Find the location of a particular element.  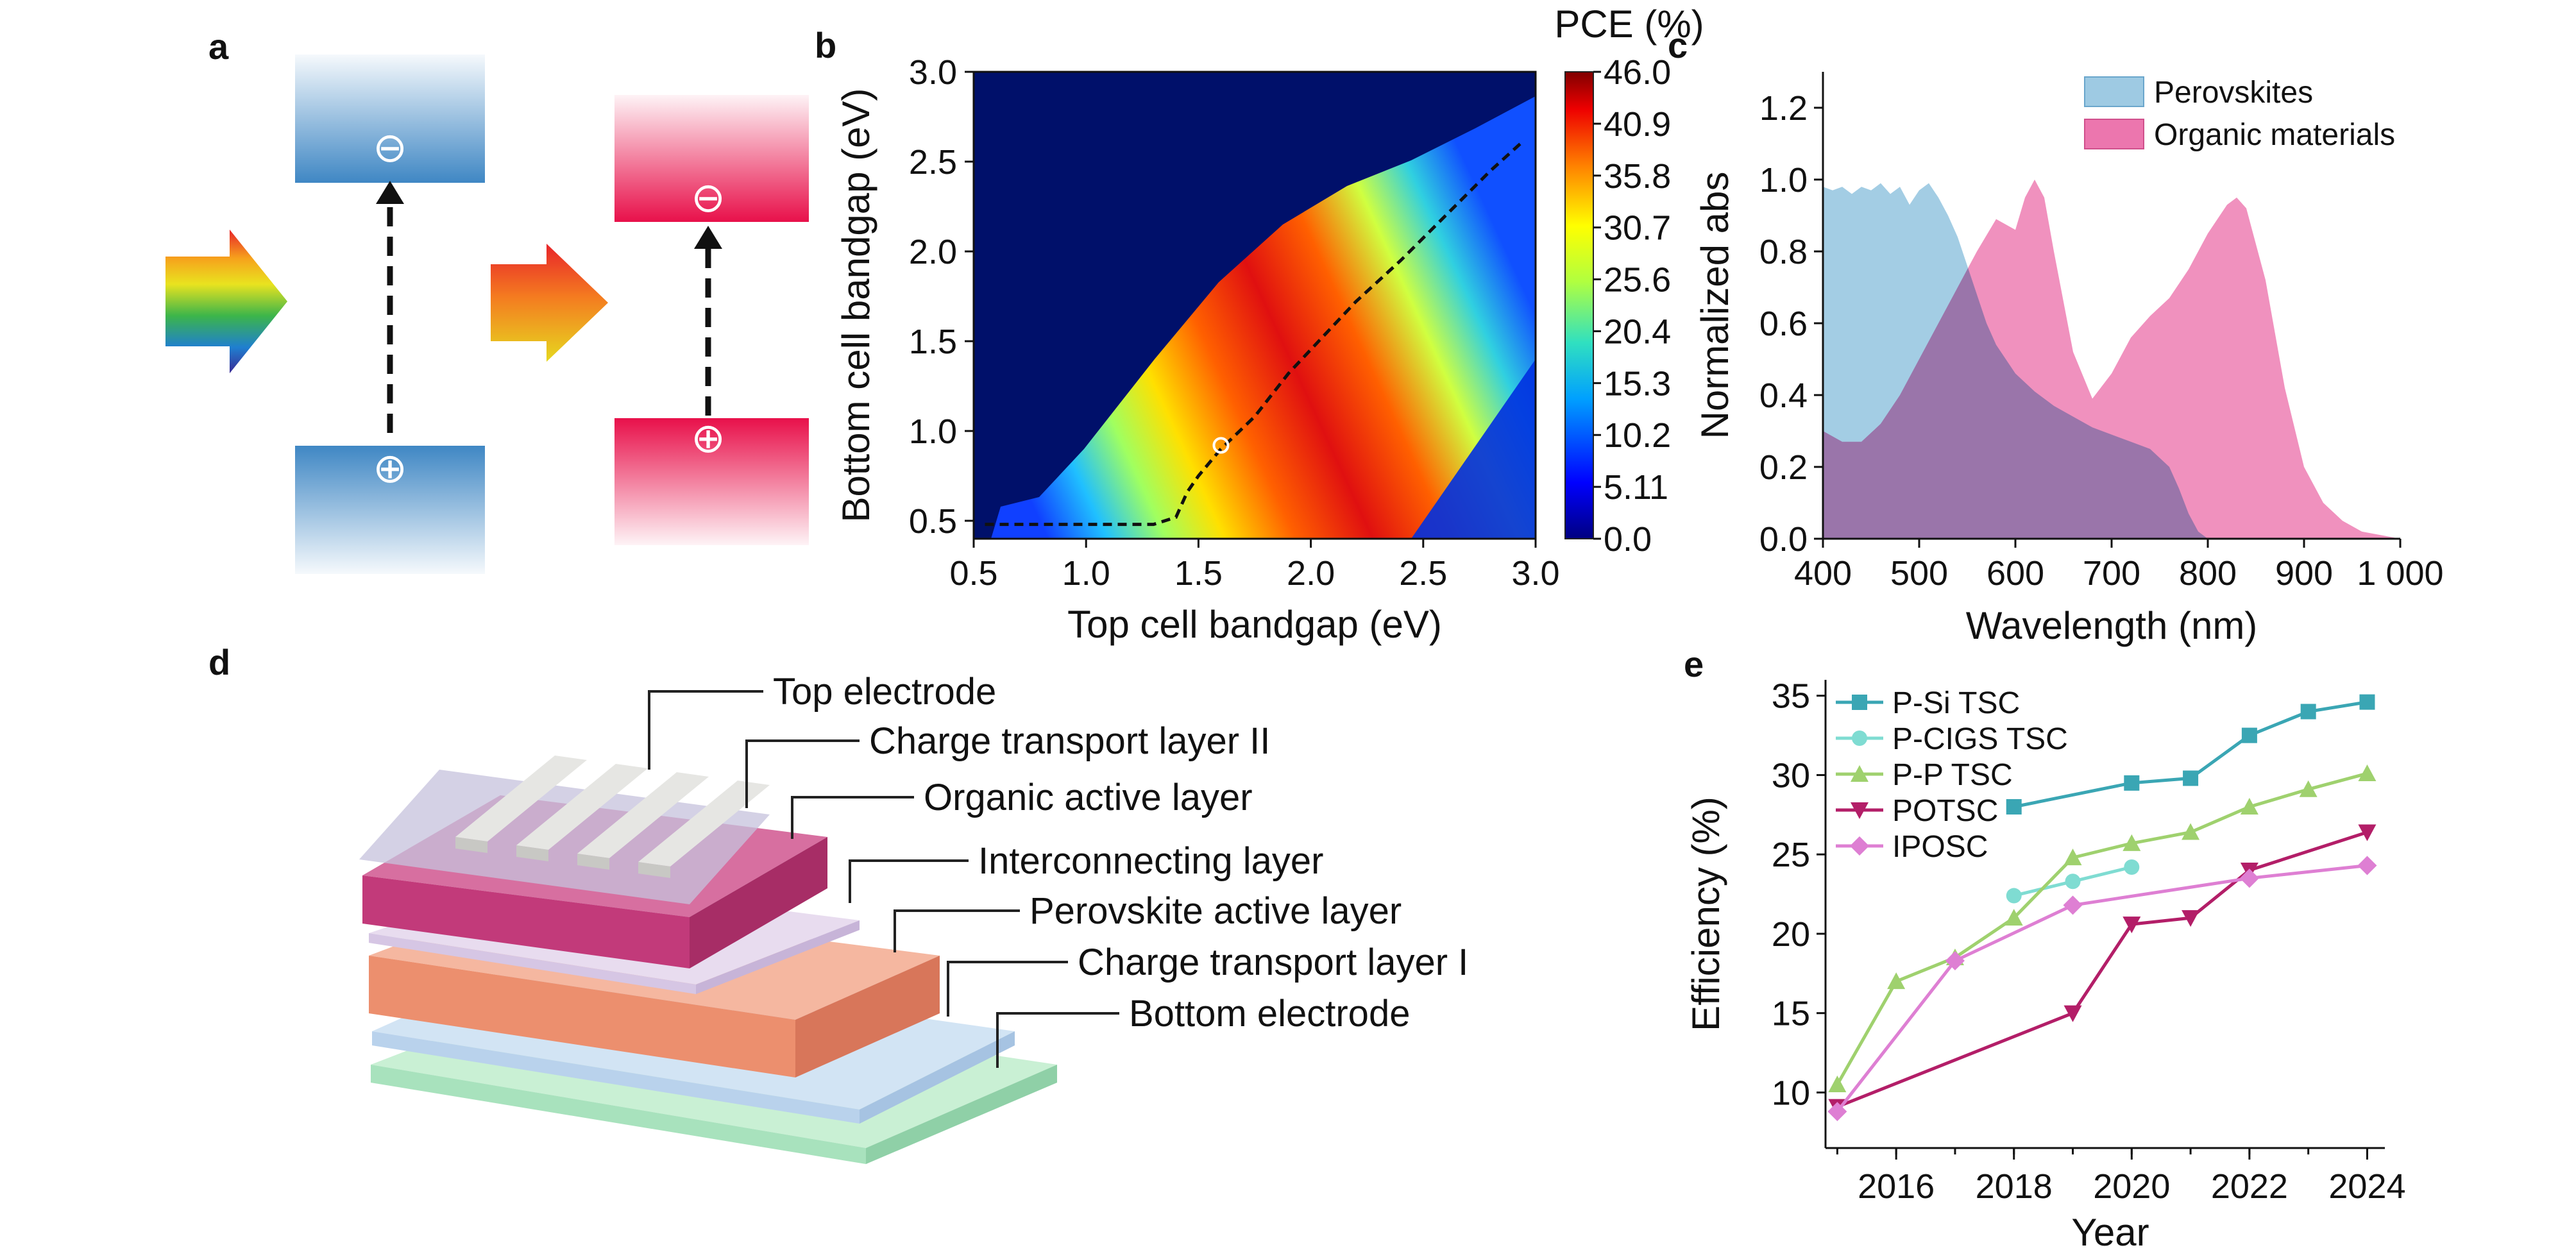

e-x-tick-label: 2018 is located at coordinates (2014, 1186).